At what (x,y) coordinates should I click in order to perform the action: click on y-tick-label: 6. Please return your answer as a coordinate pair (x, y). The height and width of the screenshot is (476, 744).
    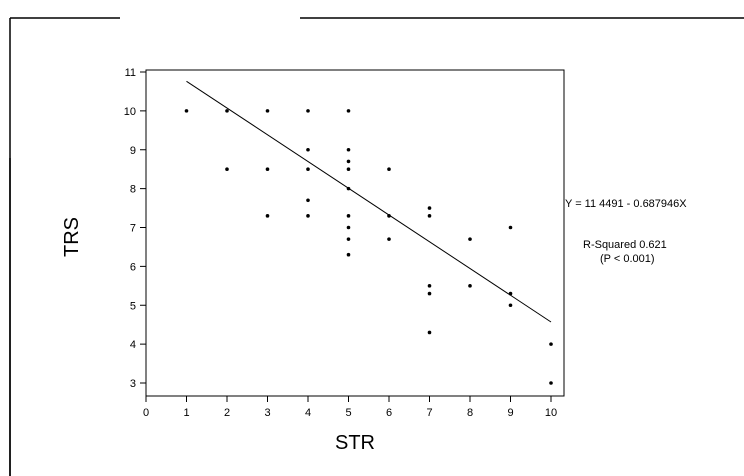
    Looking at the image, I should click on (133, 267).